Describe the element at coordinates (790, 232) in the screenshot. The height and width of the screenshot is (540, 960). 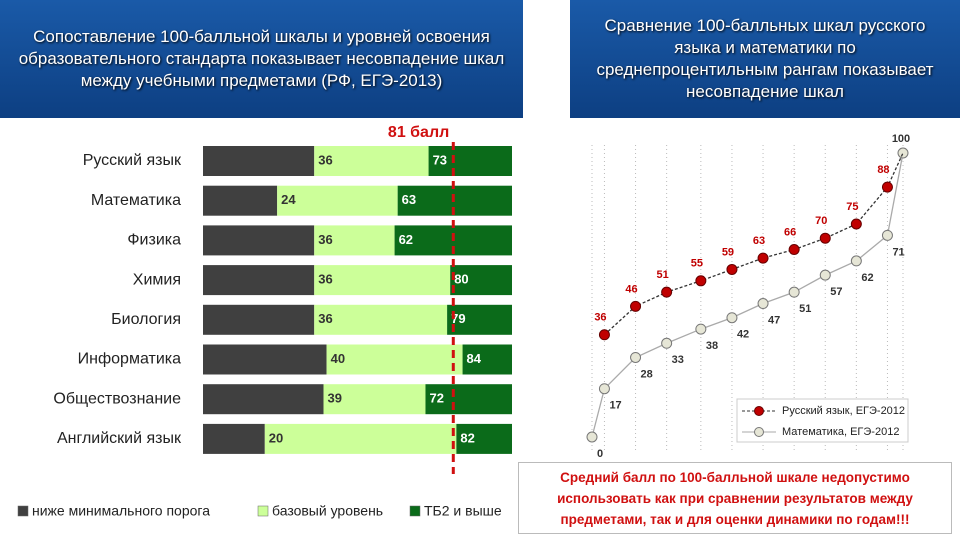
I see `point-label: 66` at that location.